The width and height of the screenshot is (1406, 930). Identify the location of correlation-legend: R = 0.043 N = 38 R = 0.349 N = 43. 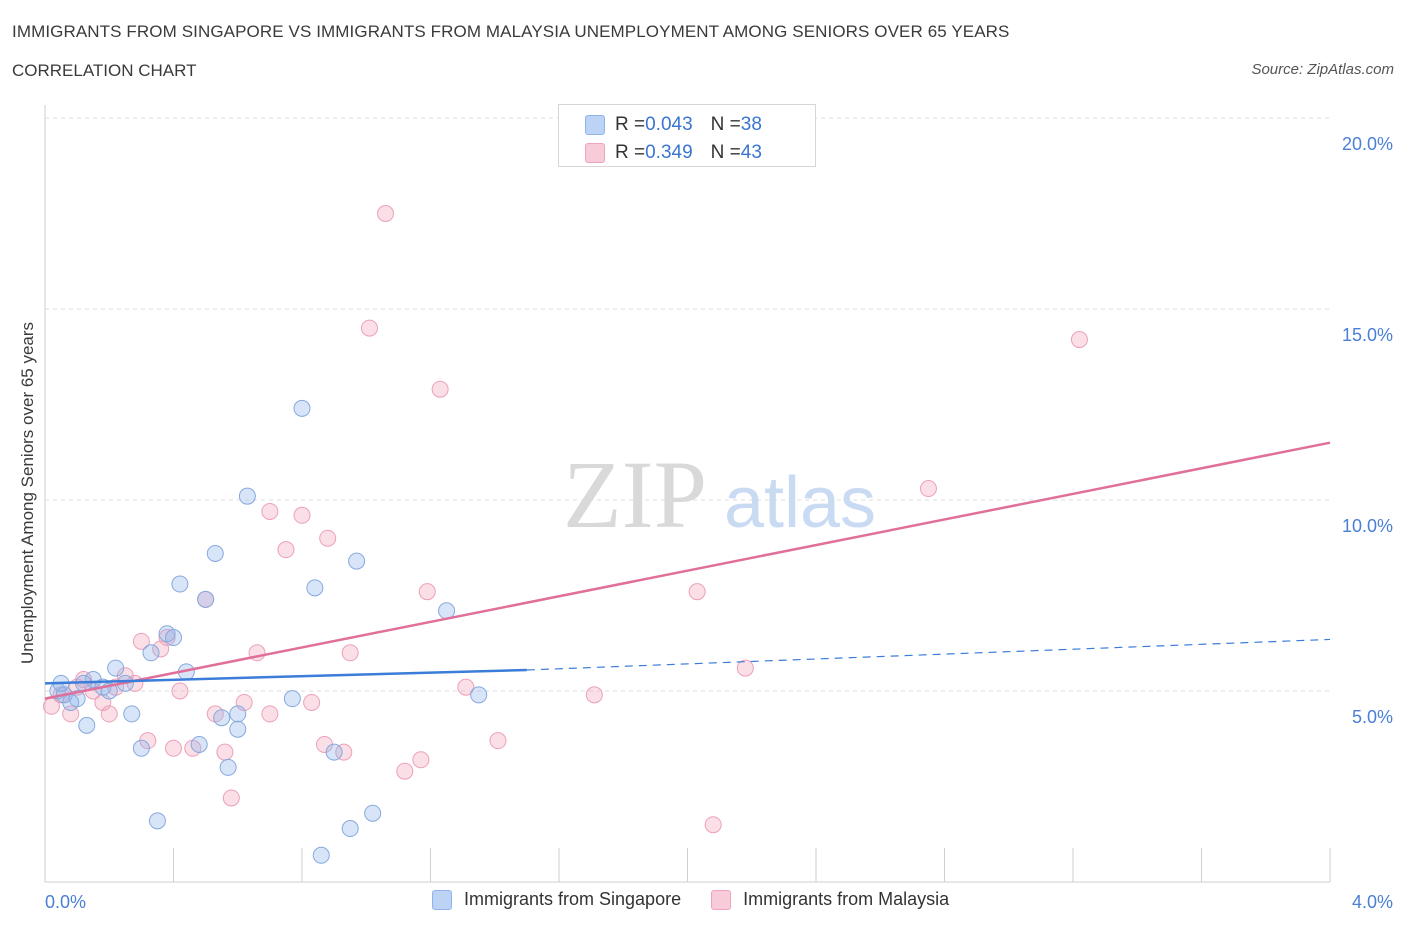
(687, 135).